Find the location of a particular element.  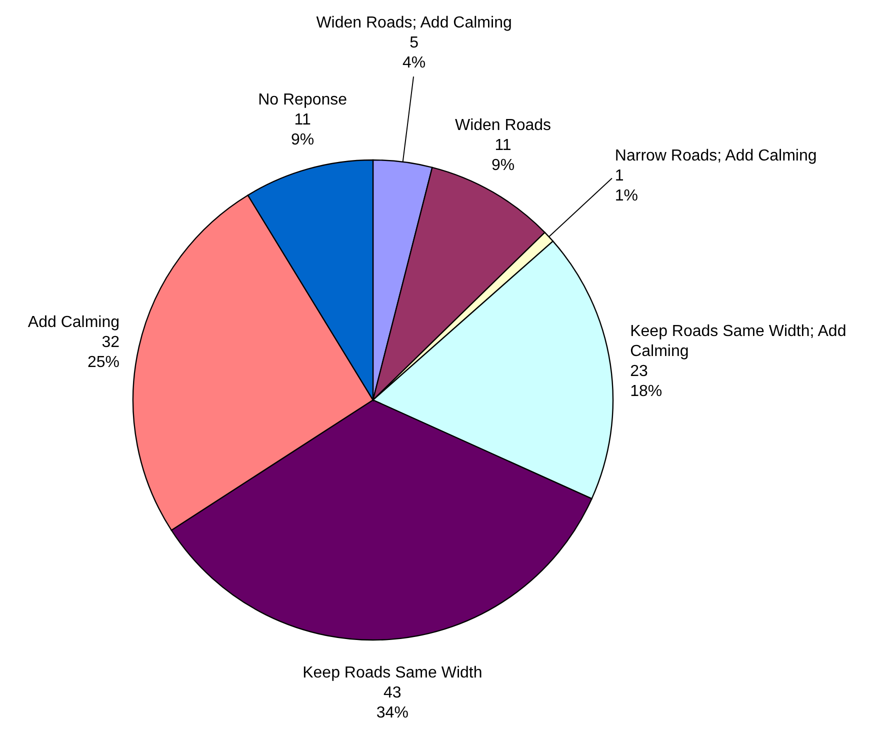

data-label: 1 1% is located at coordinates (626, 186).